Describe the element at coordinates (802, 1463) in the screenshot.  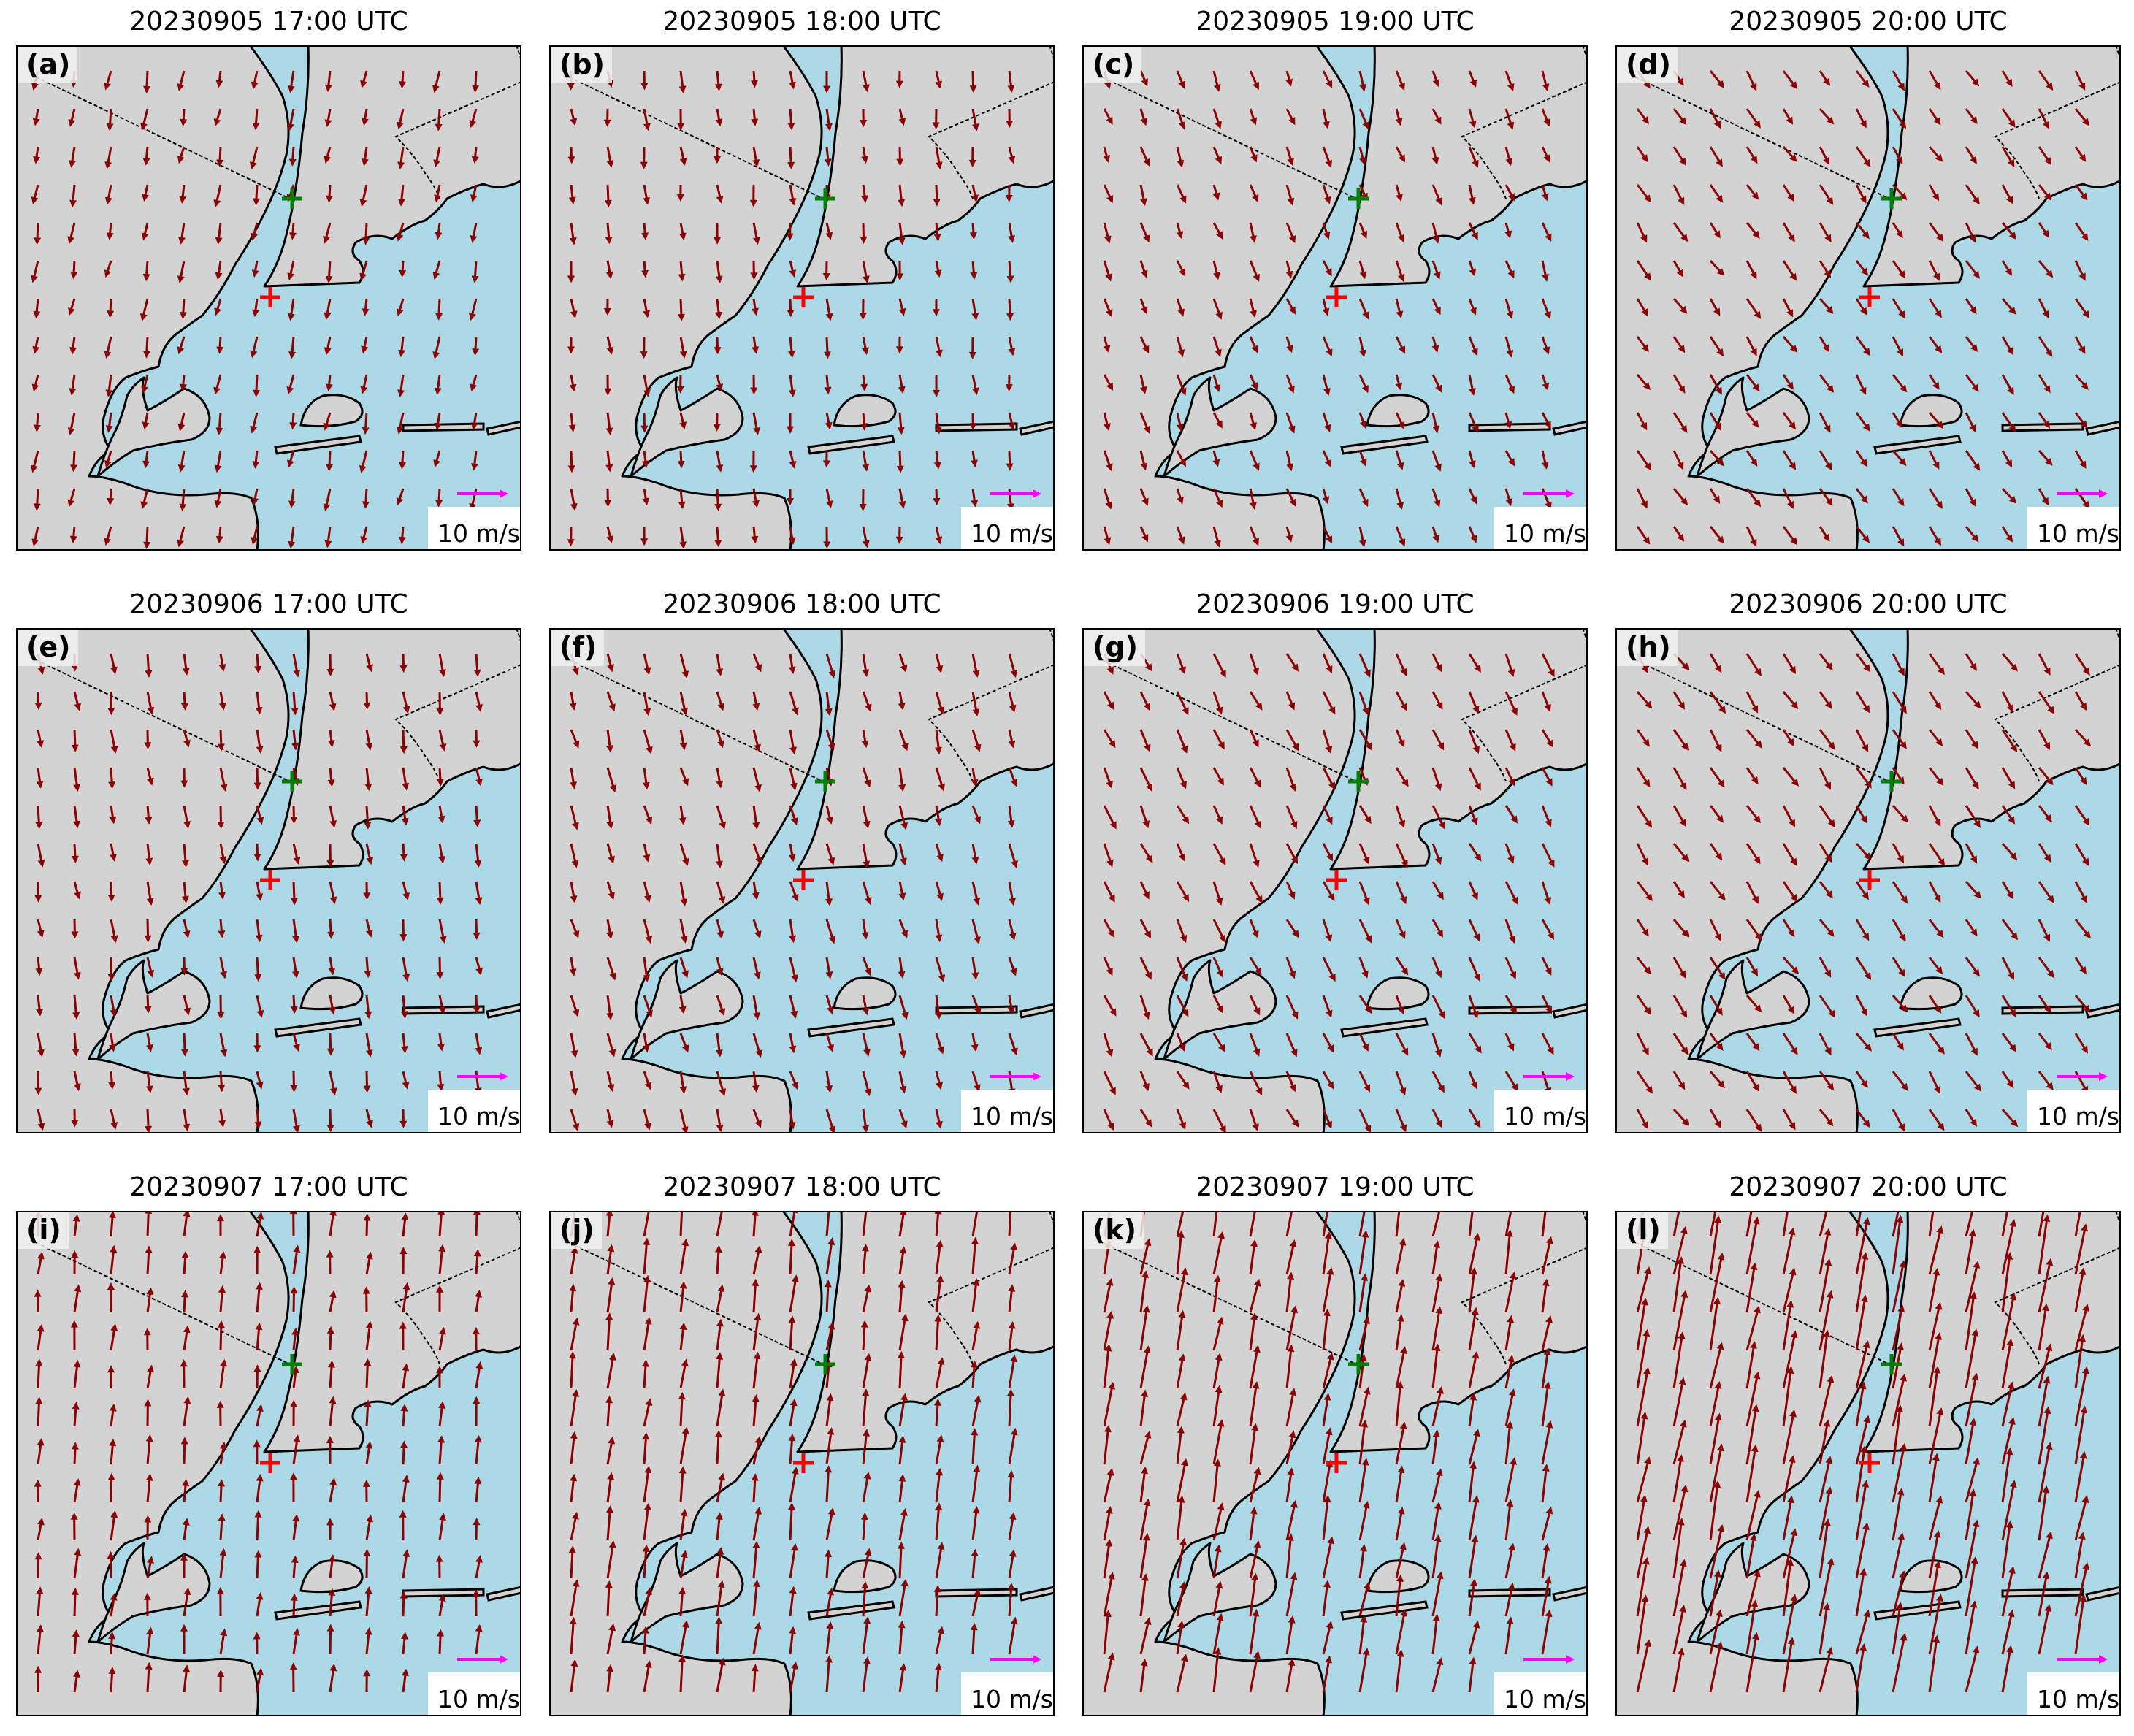
I see `wind-map` at that location.